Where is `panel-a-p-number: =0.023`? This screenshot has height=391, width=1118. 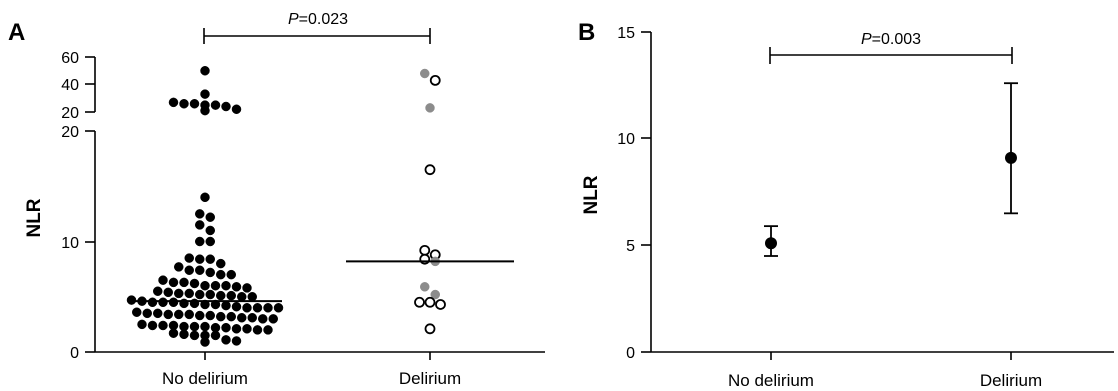
panel-a-p-number: =0.023 is located at coordinates (323, 19).